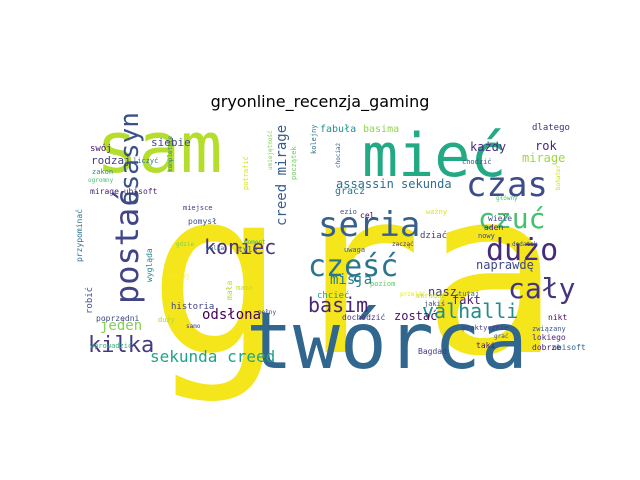  I want to click on word-cały: cały, so click(541, 288).